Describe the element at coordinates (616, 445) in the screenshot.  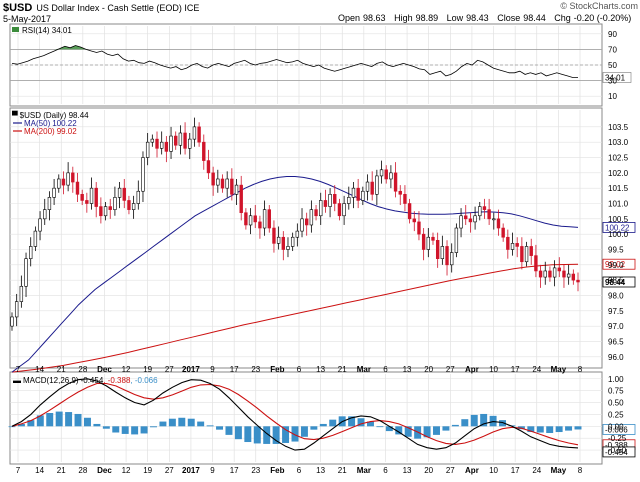
I see `macd-tag-text: -0.388` at that location.